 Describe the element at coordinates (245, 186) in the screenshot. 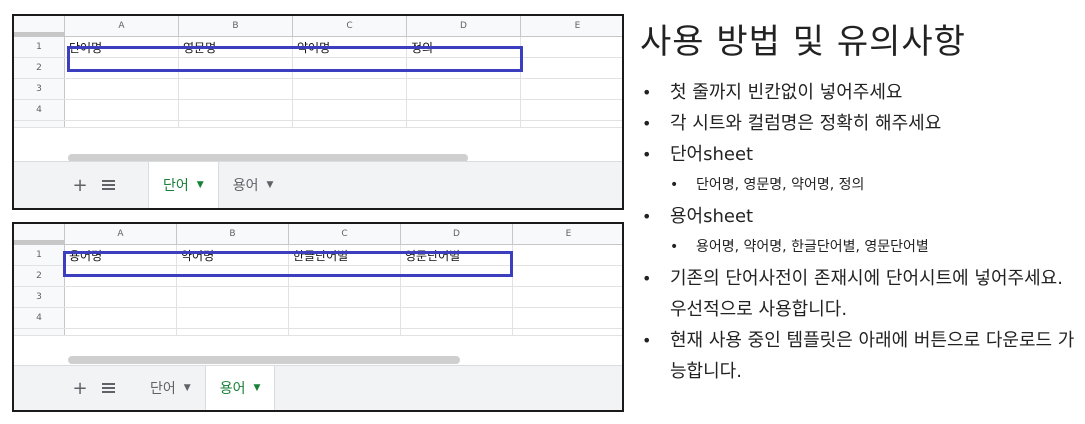

I see `tab-label: 용어` at that location.